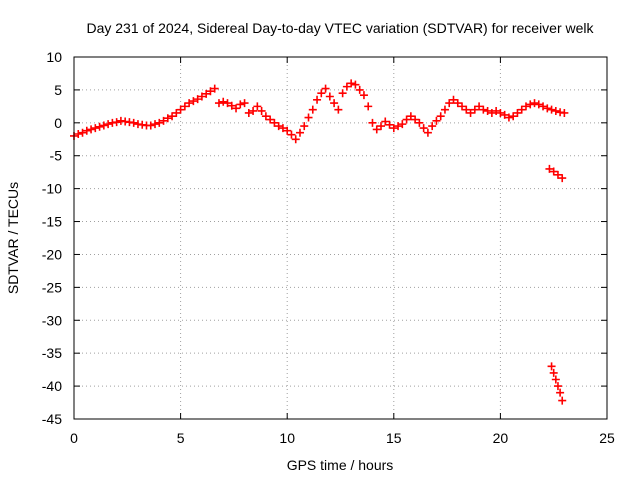 This screenshot has height=480, width=640. What do you see at coordinates (56, 156) in the screenshot?
I see `y-tick-label: -5` at bounding box center [56, 156].